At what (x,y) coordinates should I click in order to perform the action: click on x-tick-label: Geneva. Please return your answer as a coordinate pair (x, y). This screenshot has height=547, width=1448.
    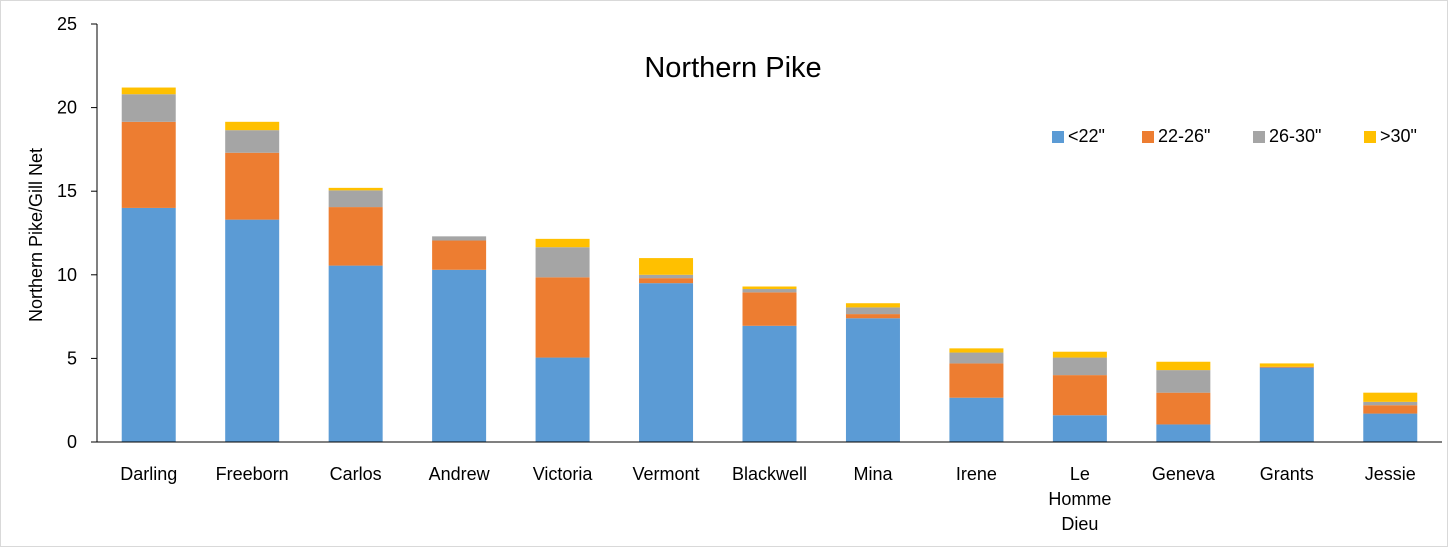
    Looking at the image, I should click on (1184, 474).